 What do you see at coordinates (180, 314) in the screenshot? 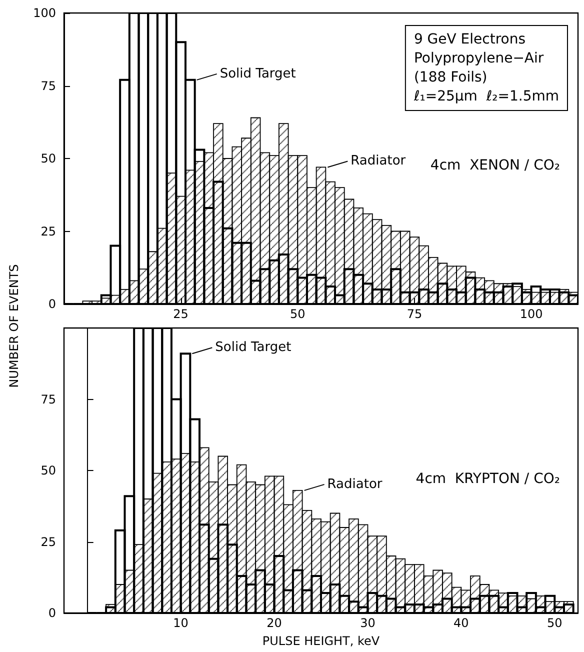
I see `x-tick-label: 25` at bounding box center [180, 314].